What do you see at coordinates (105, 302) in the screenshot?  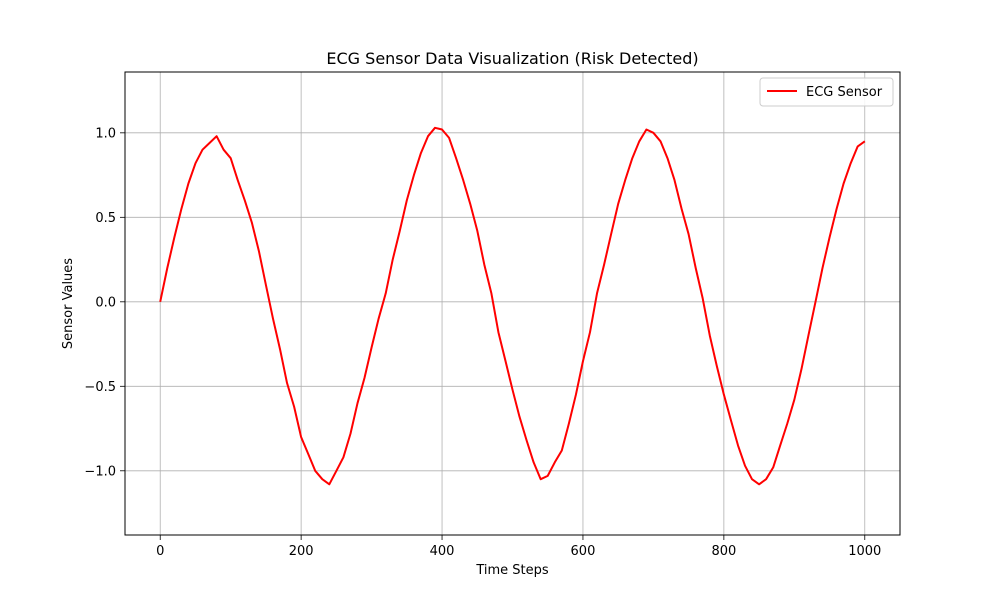 I see `y-tick-label: 0.0` at bounding box center [105, 302].